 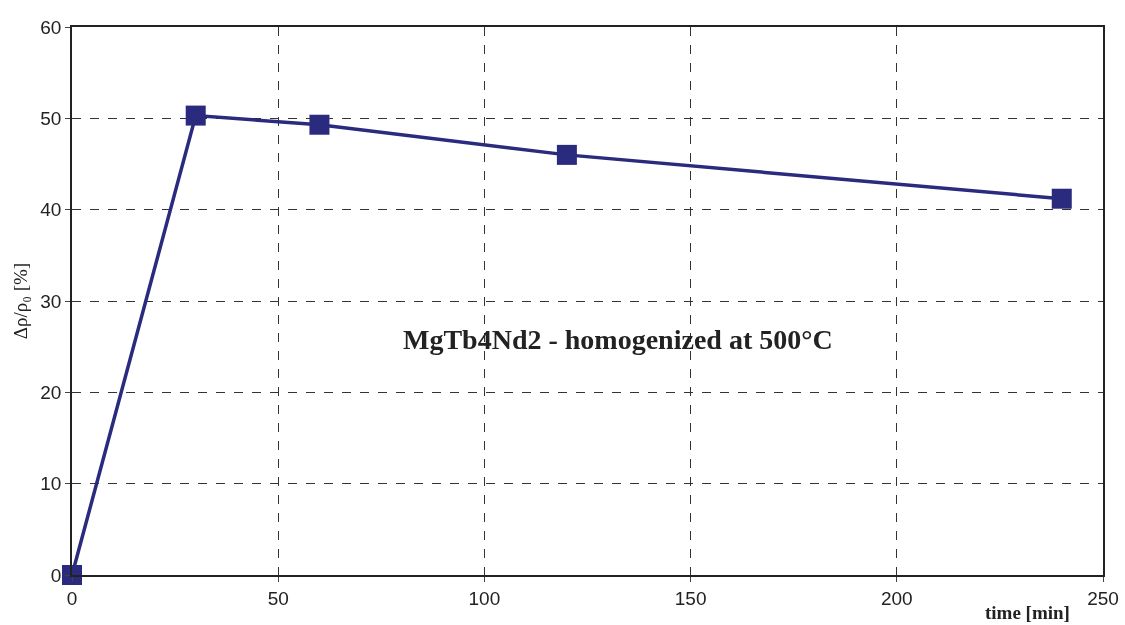 What do you see at coordinates (1103, 598) in the screenshot?
I see `x-tick-label: 250` at bounding box center [1103, 598].